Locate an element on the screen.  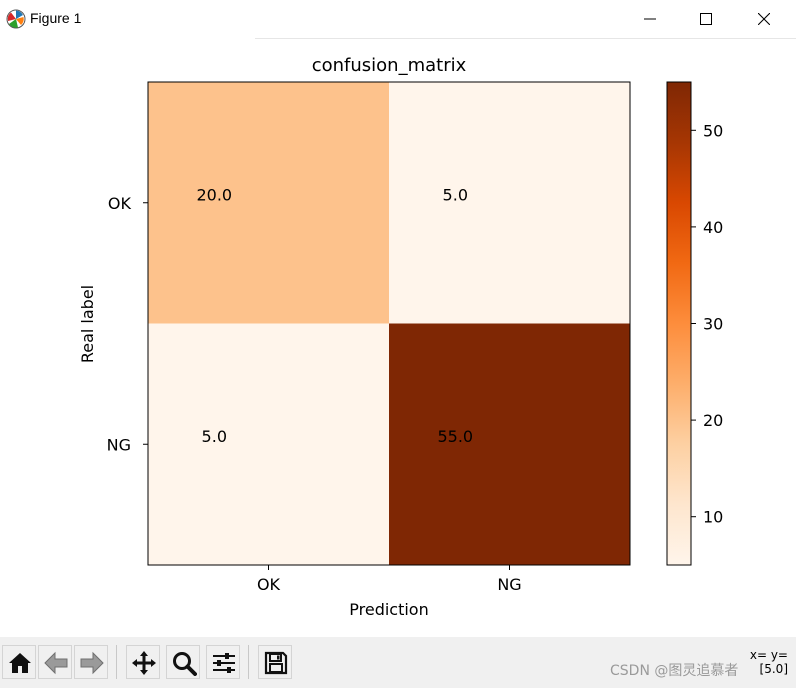
x-tick-label: OK is located at coordinates (269, 584).